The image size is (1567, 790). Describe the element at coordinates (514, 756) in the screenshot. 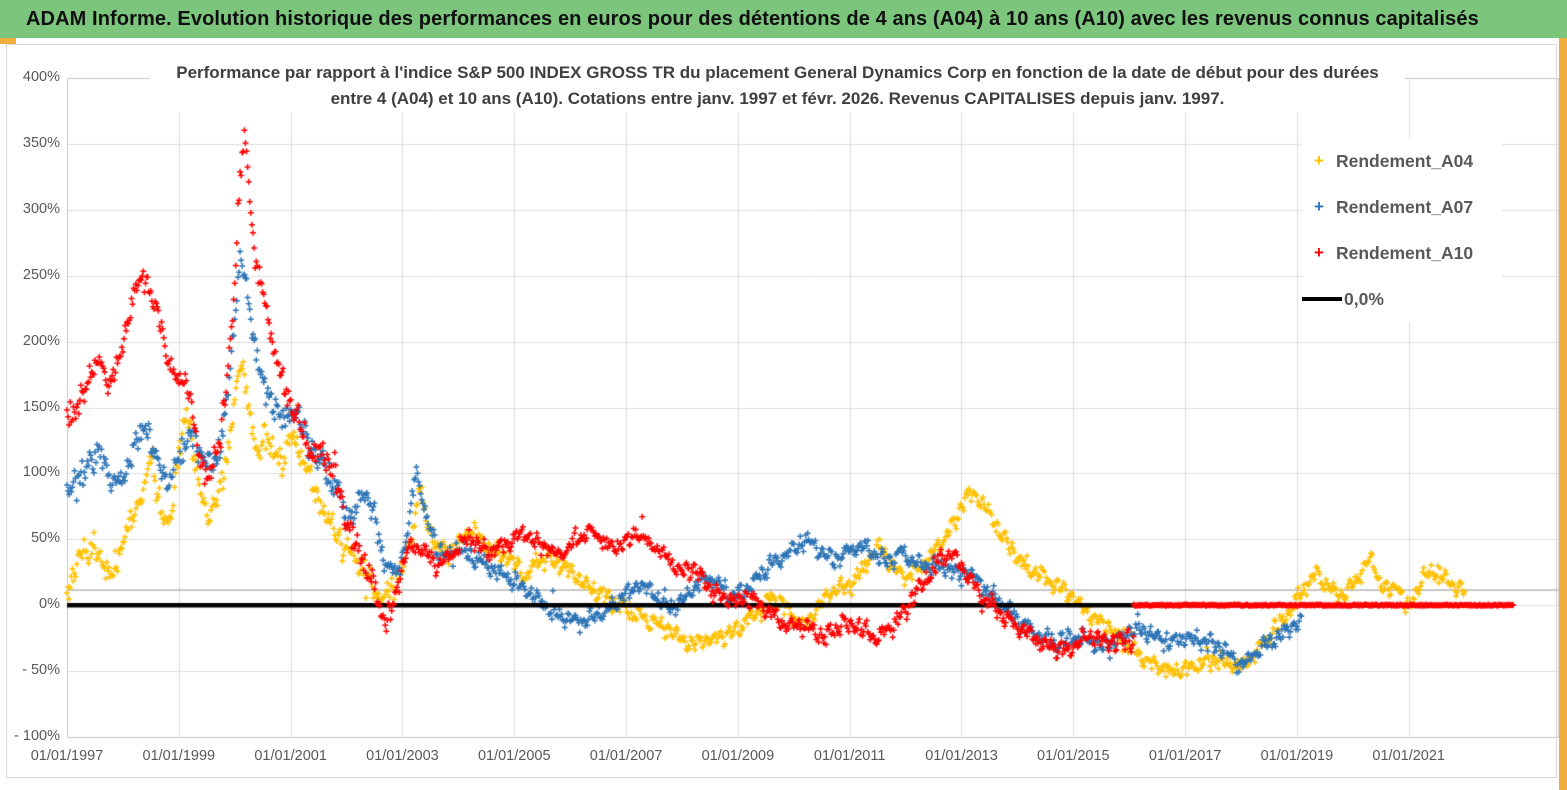

I see `x-tick-label: 01/01/2005` at that location.